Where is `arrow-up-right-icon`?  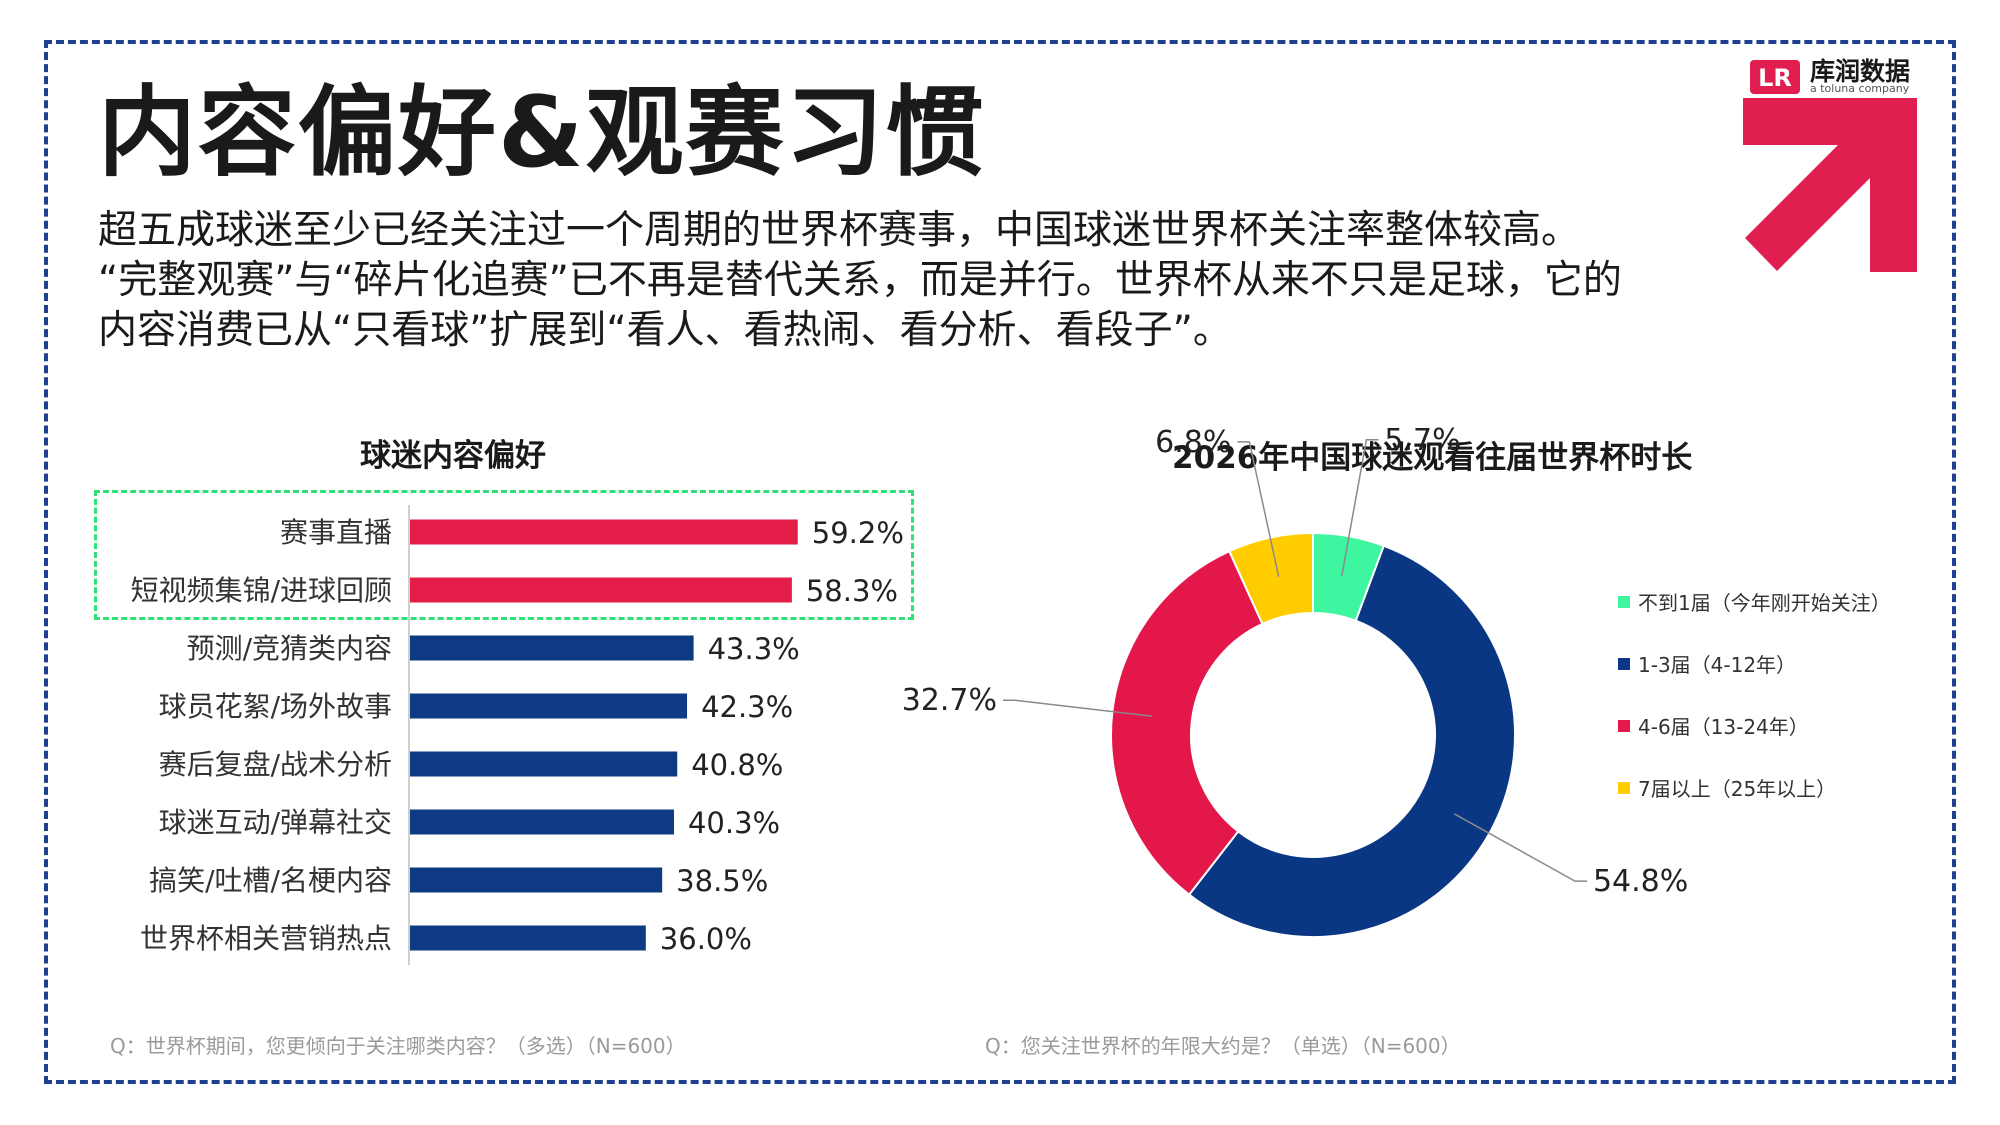
arrow-up-right-icon is located at coordinates (1830, 185).